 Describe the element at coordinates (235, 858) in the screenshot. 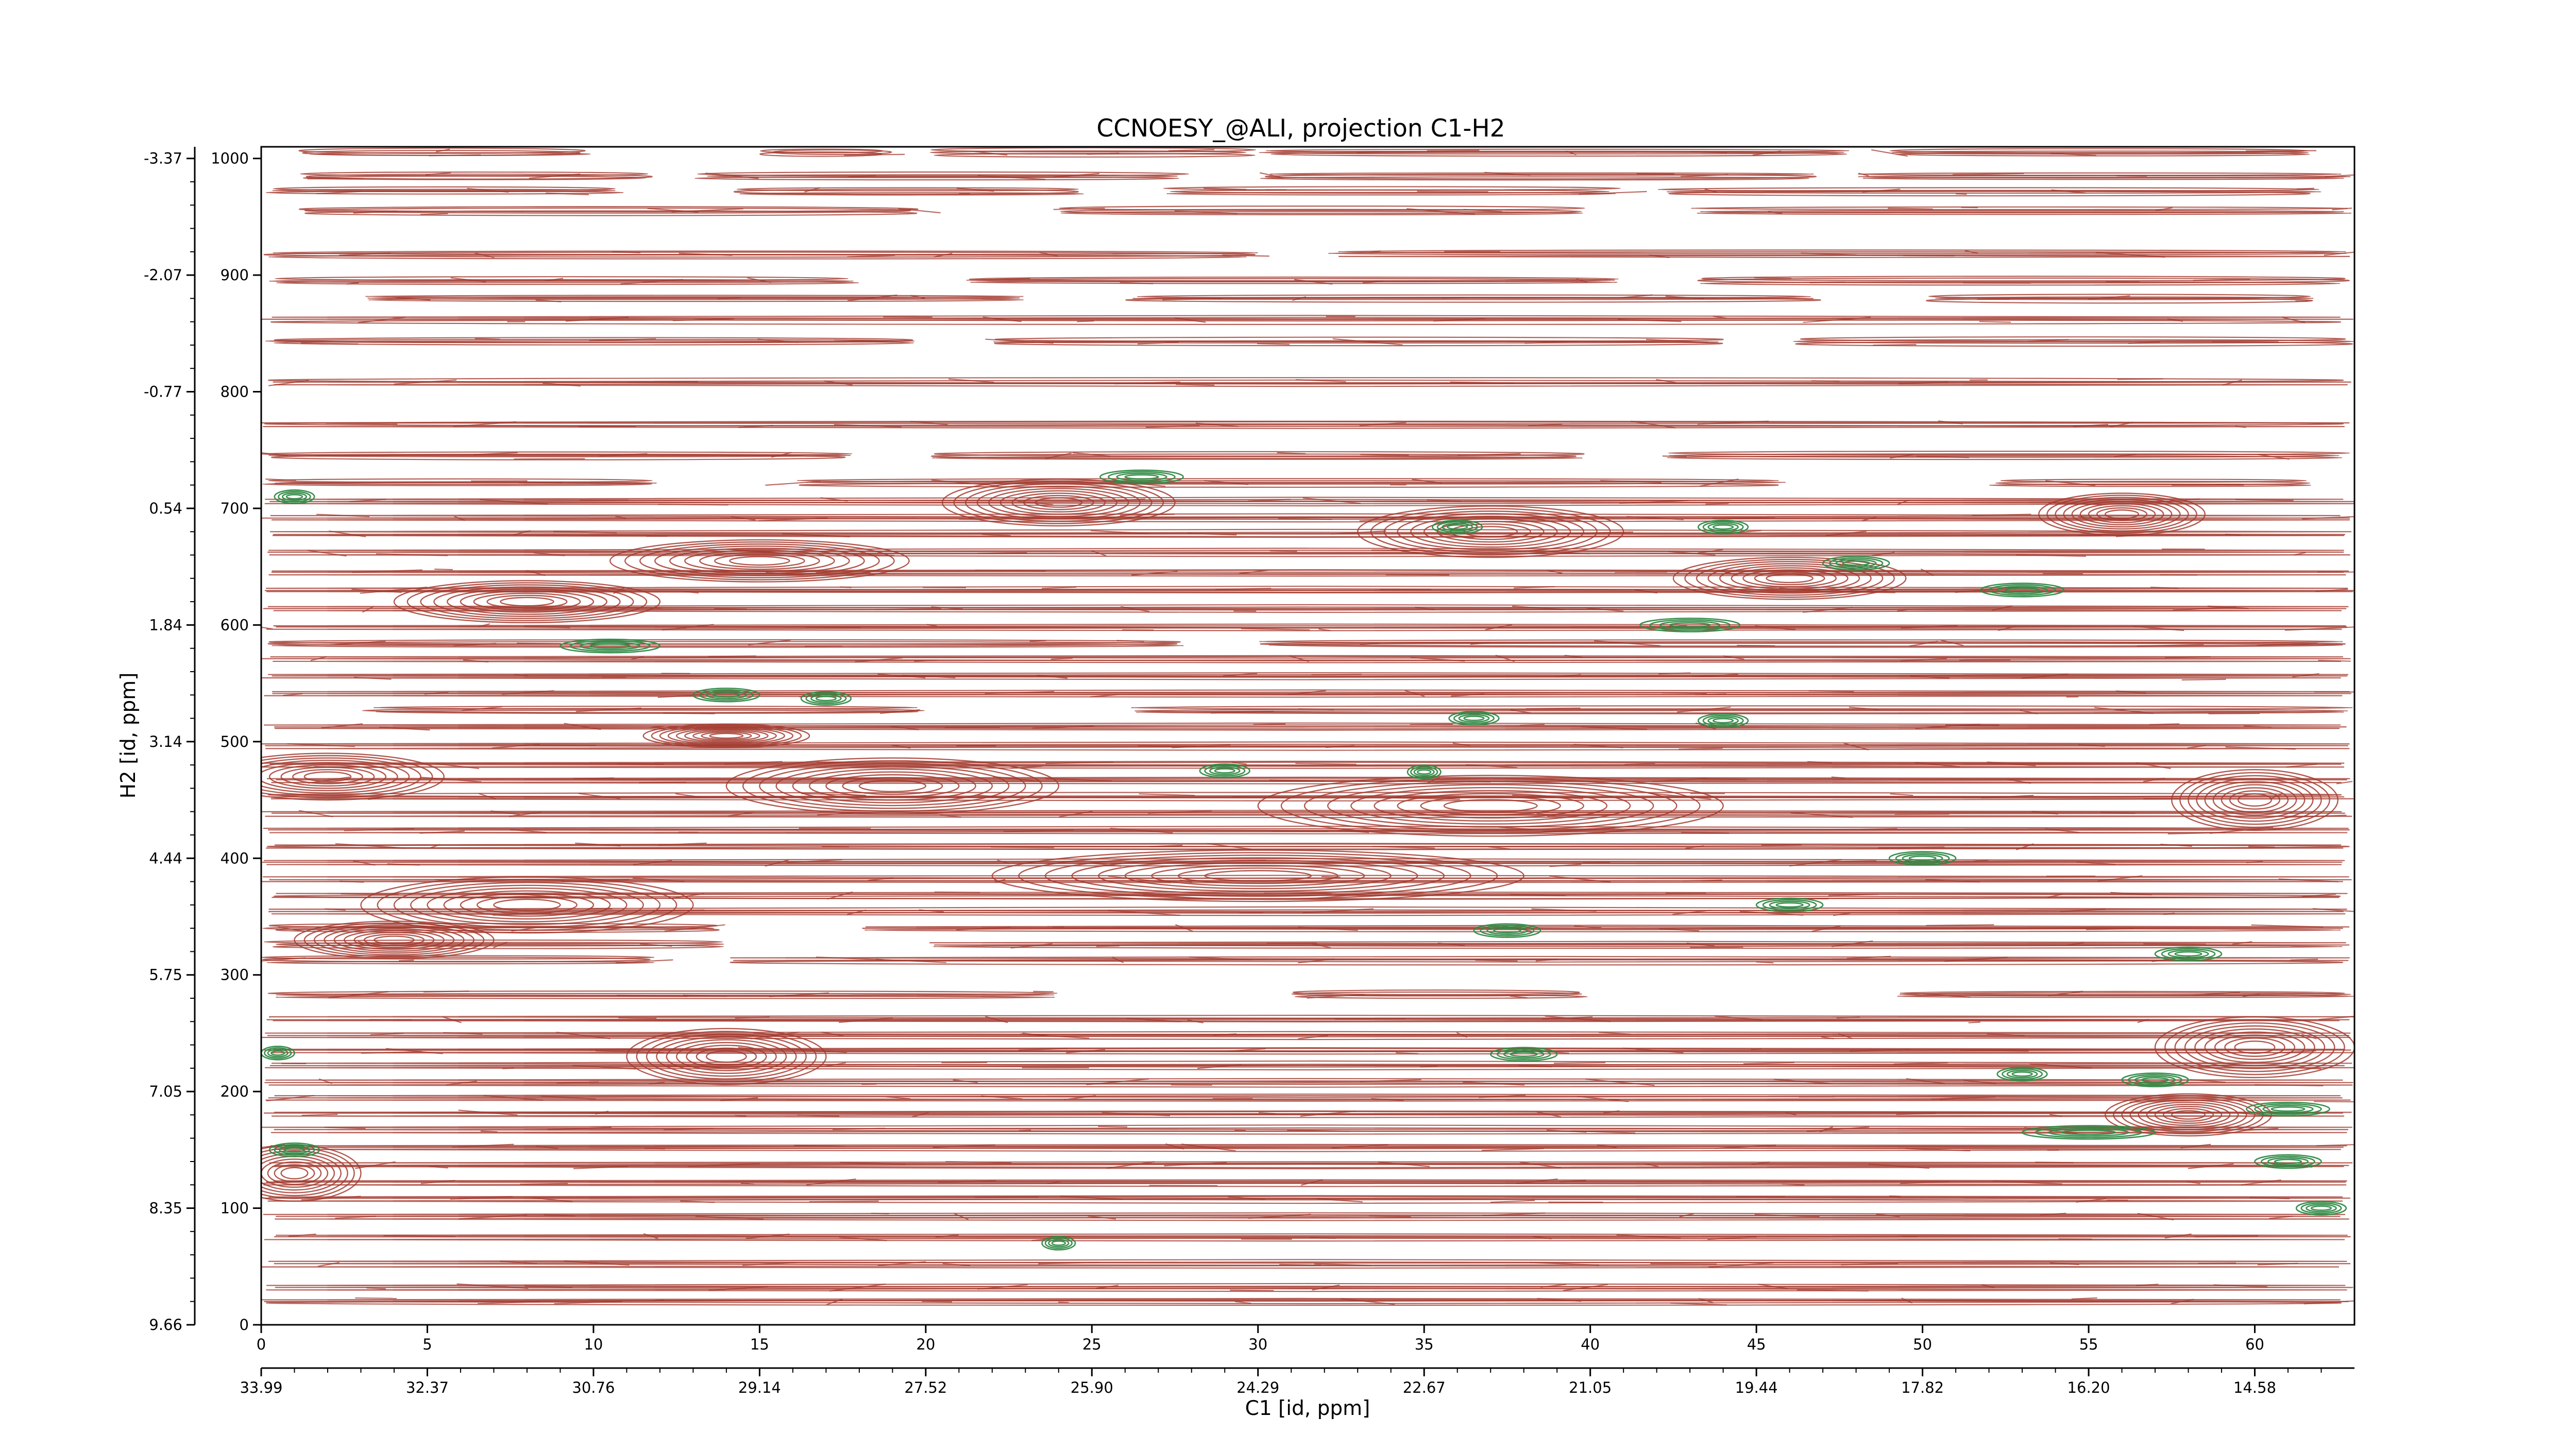

I see `y-tick-label: 400` at that location.